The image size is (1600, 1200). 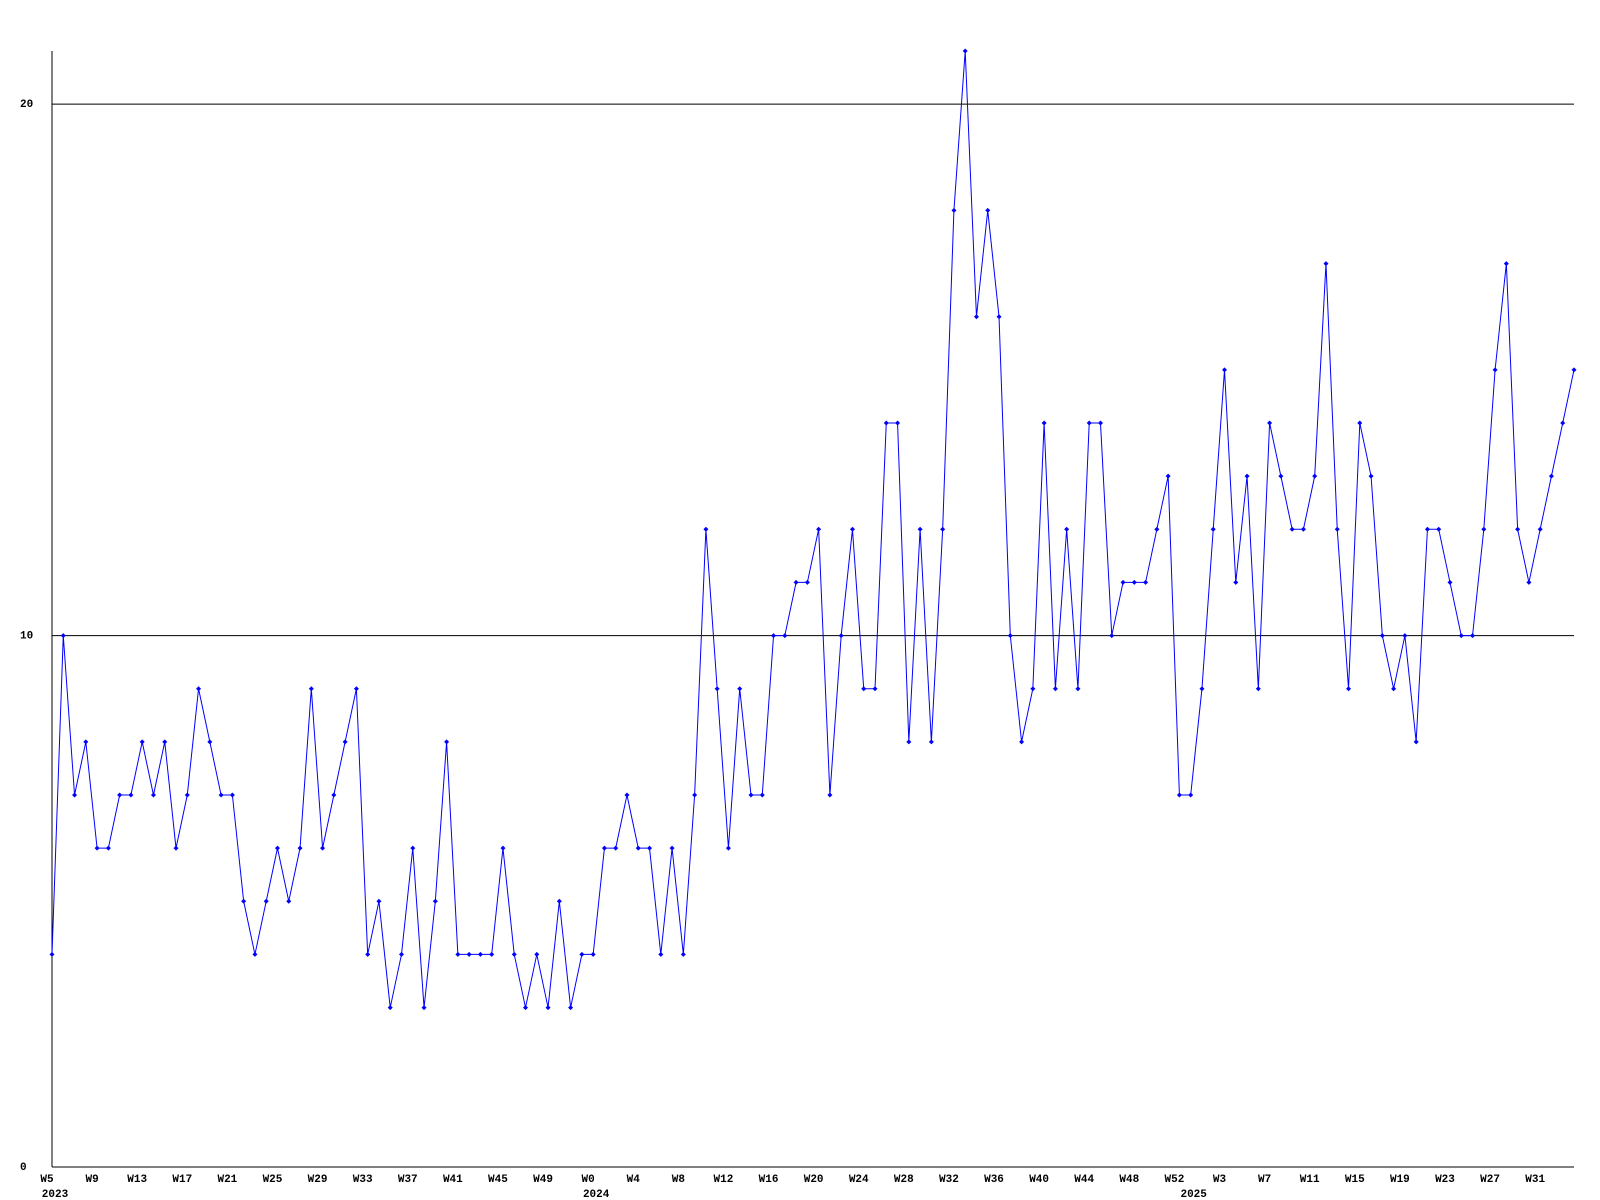 What do you see at coordinates (498, 1180) in the screenshot?
I see `x-tick-label: W45` at bounding box center [498, 1180].